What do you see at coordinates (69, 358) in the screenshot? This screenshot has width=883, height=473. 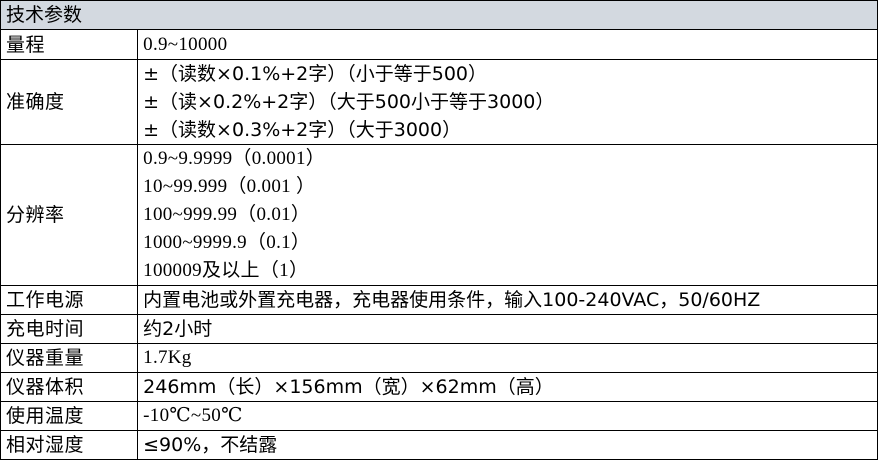 I see `row-label-weight: 仪器重量` at bounding box center [69, 358].